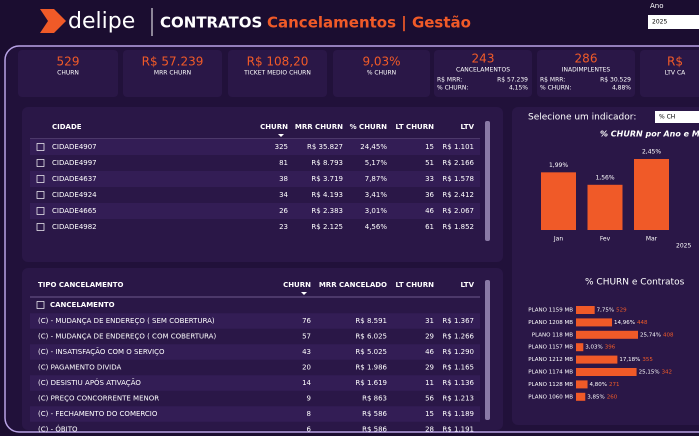  I want to click on cell: 38, so click(283, 179).